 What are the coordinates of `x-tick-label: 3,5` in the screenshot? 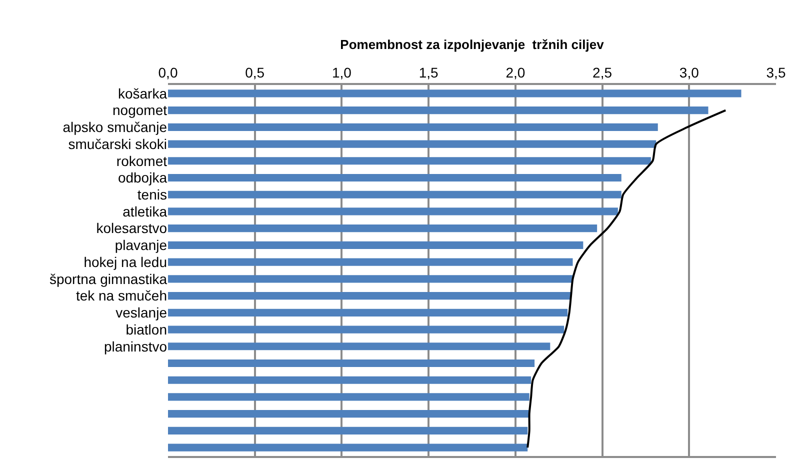 It's located at (776, 72).